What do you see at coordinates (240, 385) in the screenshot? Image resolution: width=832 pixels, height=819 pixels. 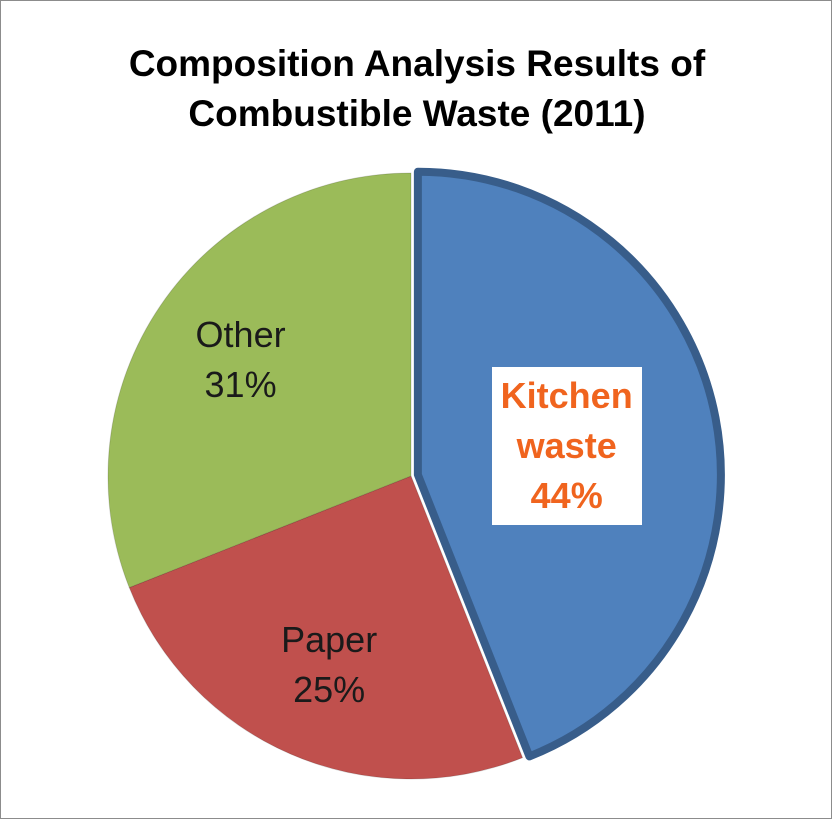 I see `value-label: 31%` at bounding box center [240, 385].